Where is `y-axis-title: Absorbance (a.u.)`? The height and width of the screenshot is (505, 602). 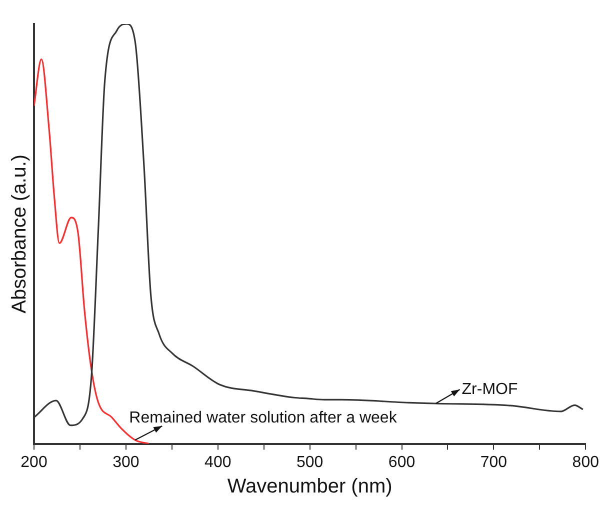 y-axis-title: Absorbance (a.u.) is located at coordinates (19, 234).